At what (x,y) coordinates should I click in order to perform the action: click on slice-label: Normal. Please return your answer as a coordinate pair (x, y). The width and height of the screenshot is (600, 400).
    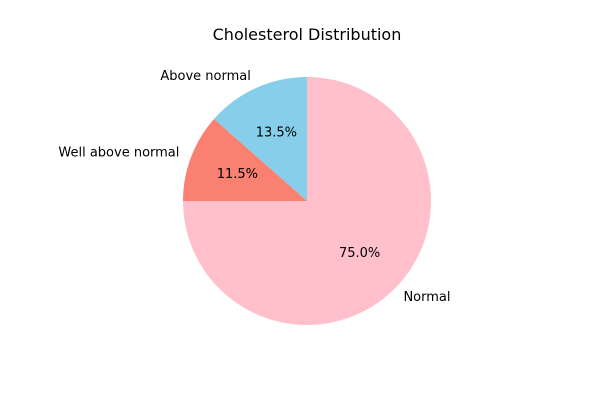
    Looking at the image, I should click on (426, 297).